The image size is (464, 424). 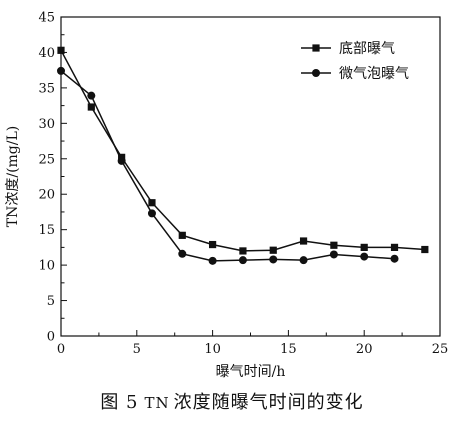 What do you see at coordinates (46, 124) in the screenshot?
I see `y-tick-label: 30` at bounding box center [46, 124].